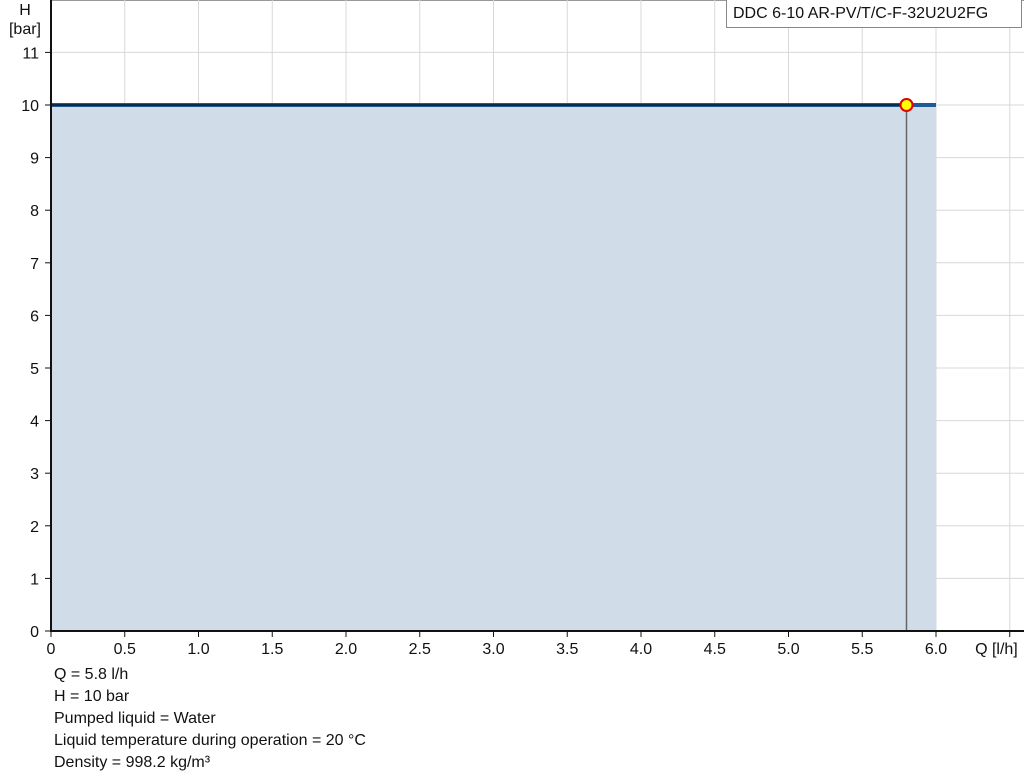  Describe the element at coordinates (567, 649) in the screenshot. I see `x-tick-label: 3.5` at that location.